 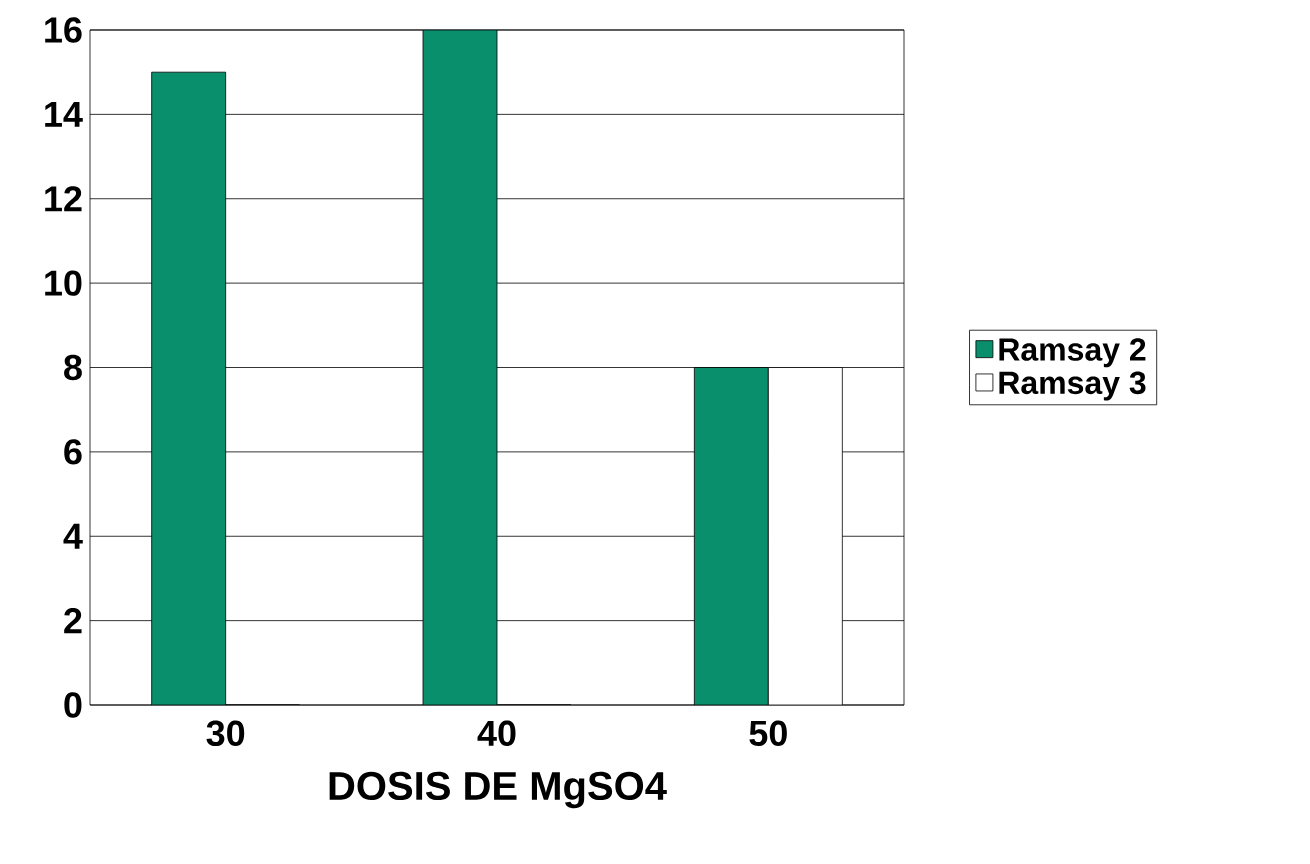 I want to click on x-tick-label: 50, so click(x=768, y=733).